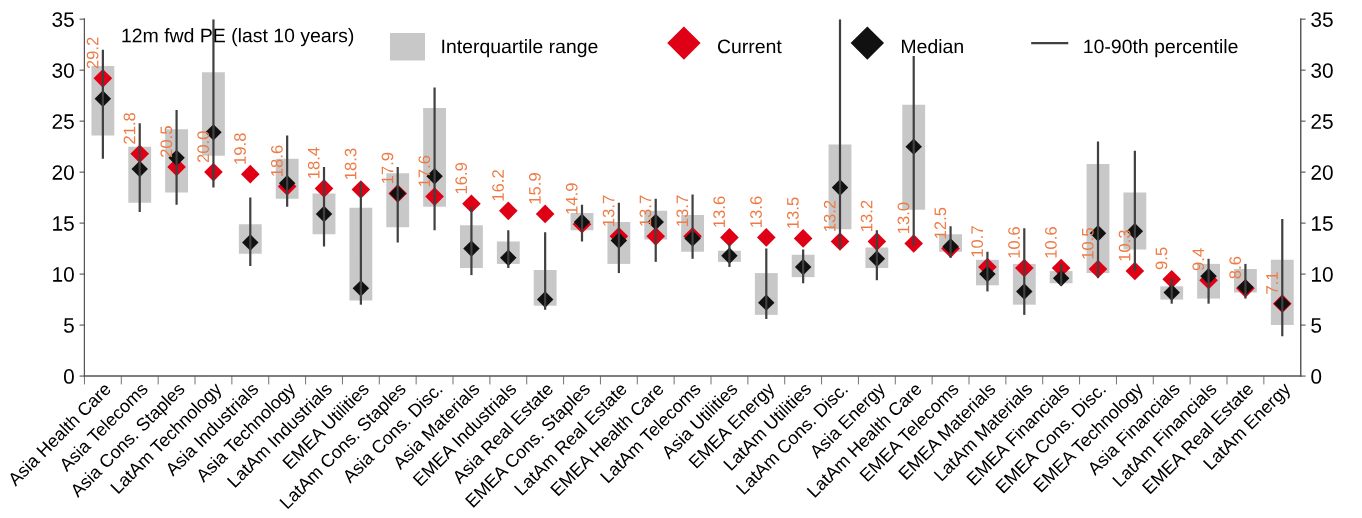 The image size is (1362, 518). I want to click on data-label: 9.5, so click(1161, 258).